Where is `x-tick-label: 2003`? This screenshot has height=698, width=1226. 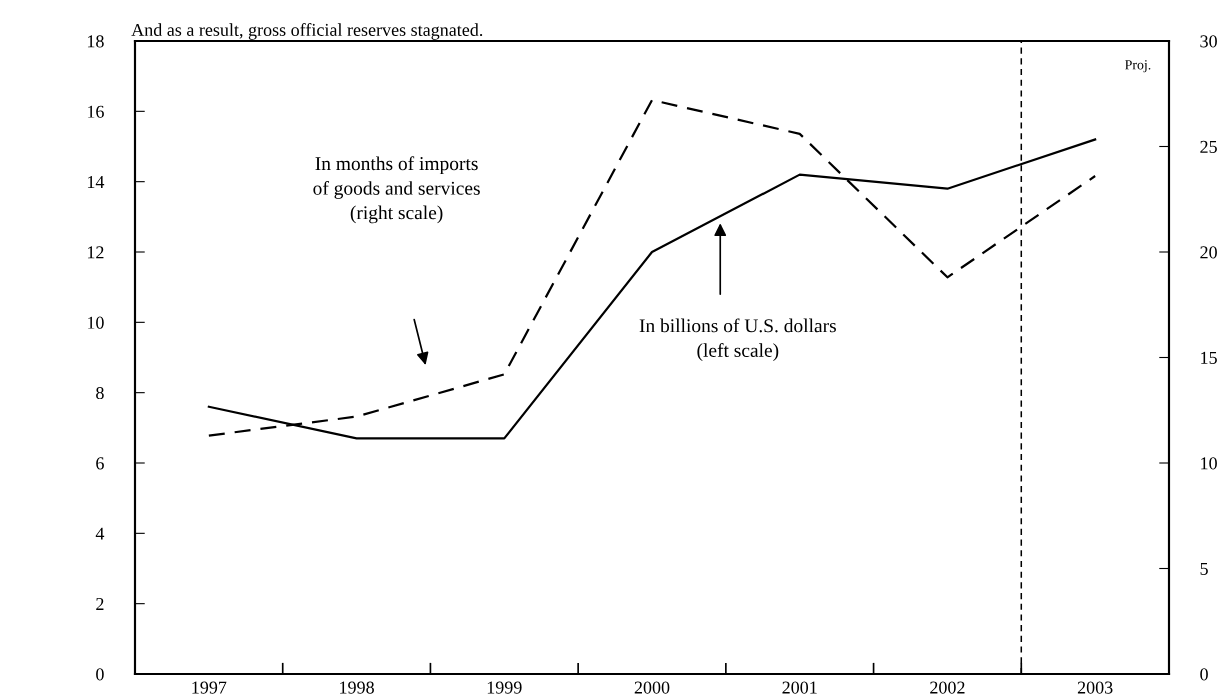
x-tick-label: 2003 is located at coordinates (1095, 687).